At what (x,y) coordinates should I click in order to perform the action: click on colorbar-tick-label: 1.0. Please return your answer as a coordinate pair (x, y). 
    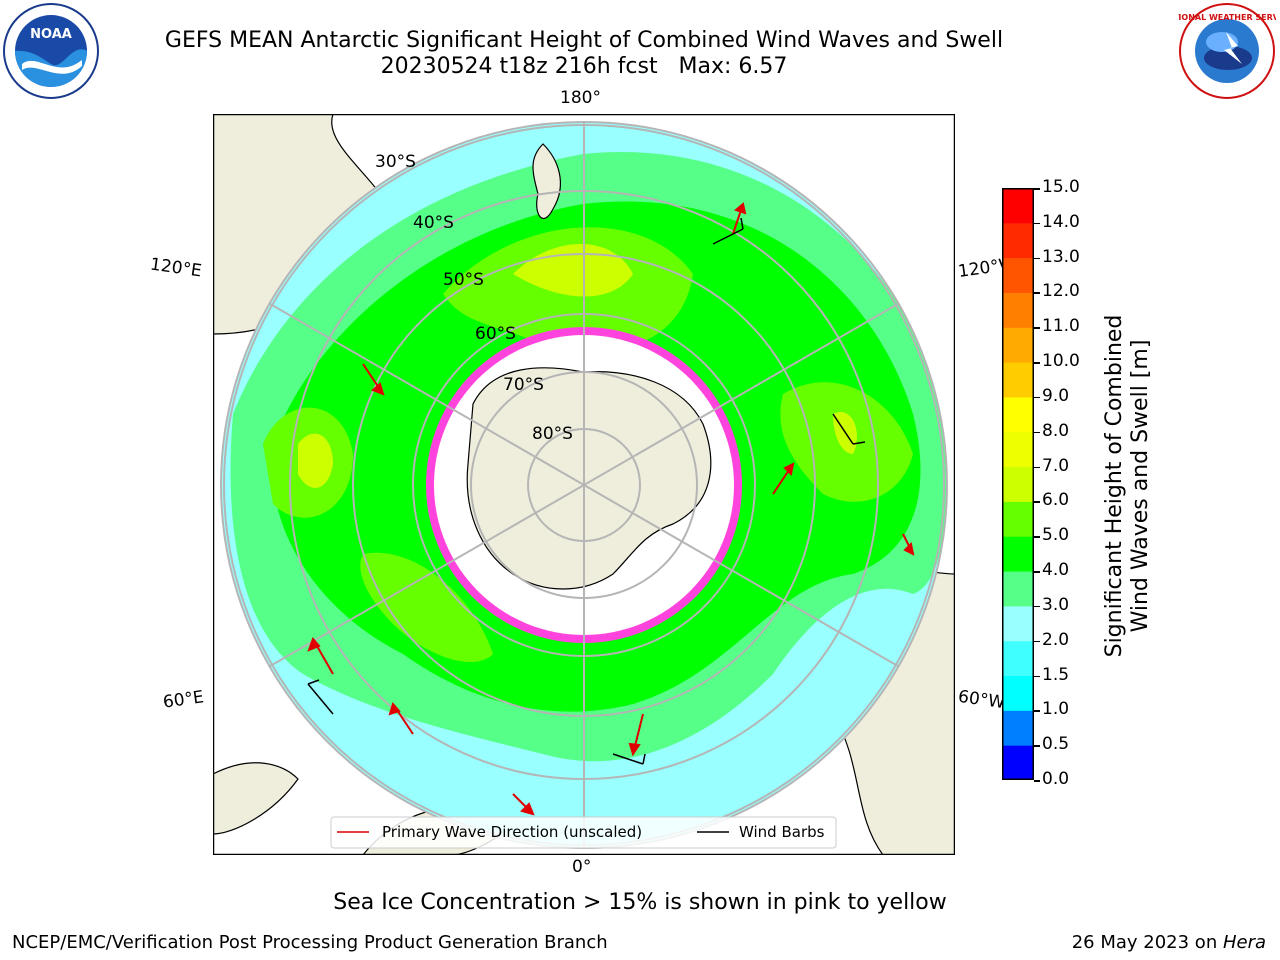
    Looking at the image, I should click on (1056, 709).